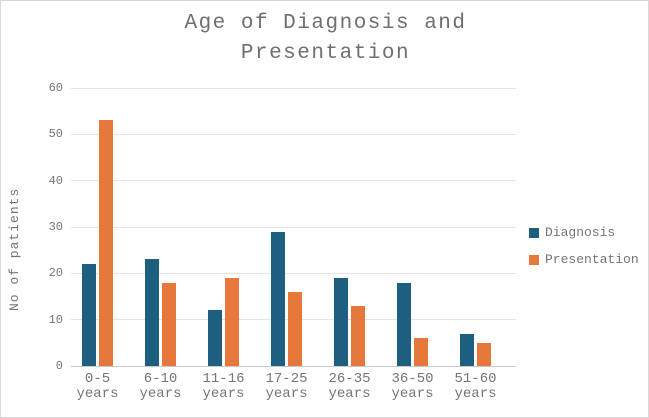 This screenshot has height=418, width=649. What do you see at coordinates (55, 180) in the screenshot?
I see `y-tick-label: 40` at bounding box center [55, 180].